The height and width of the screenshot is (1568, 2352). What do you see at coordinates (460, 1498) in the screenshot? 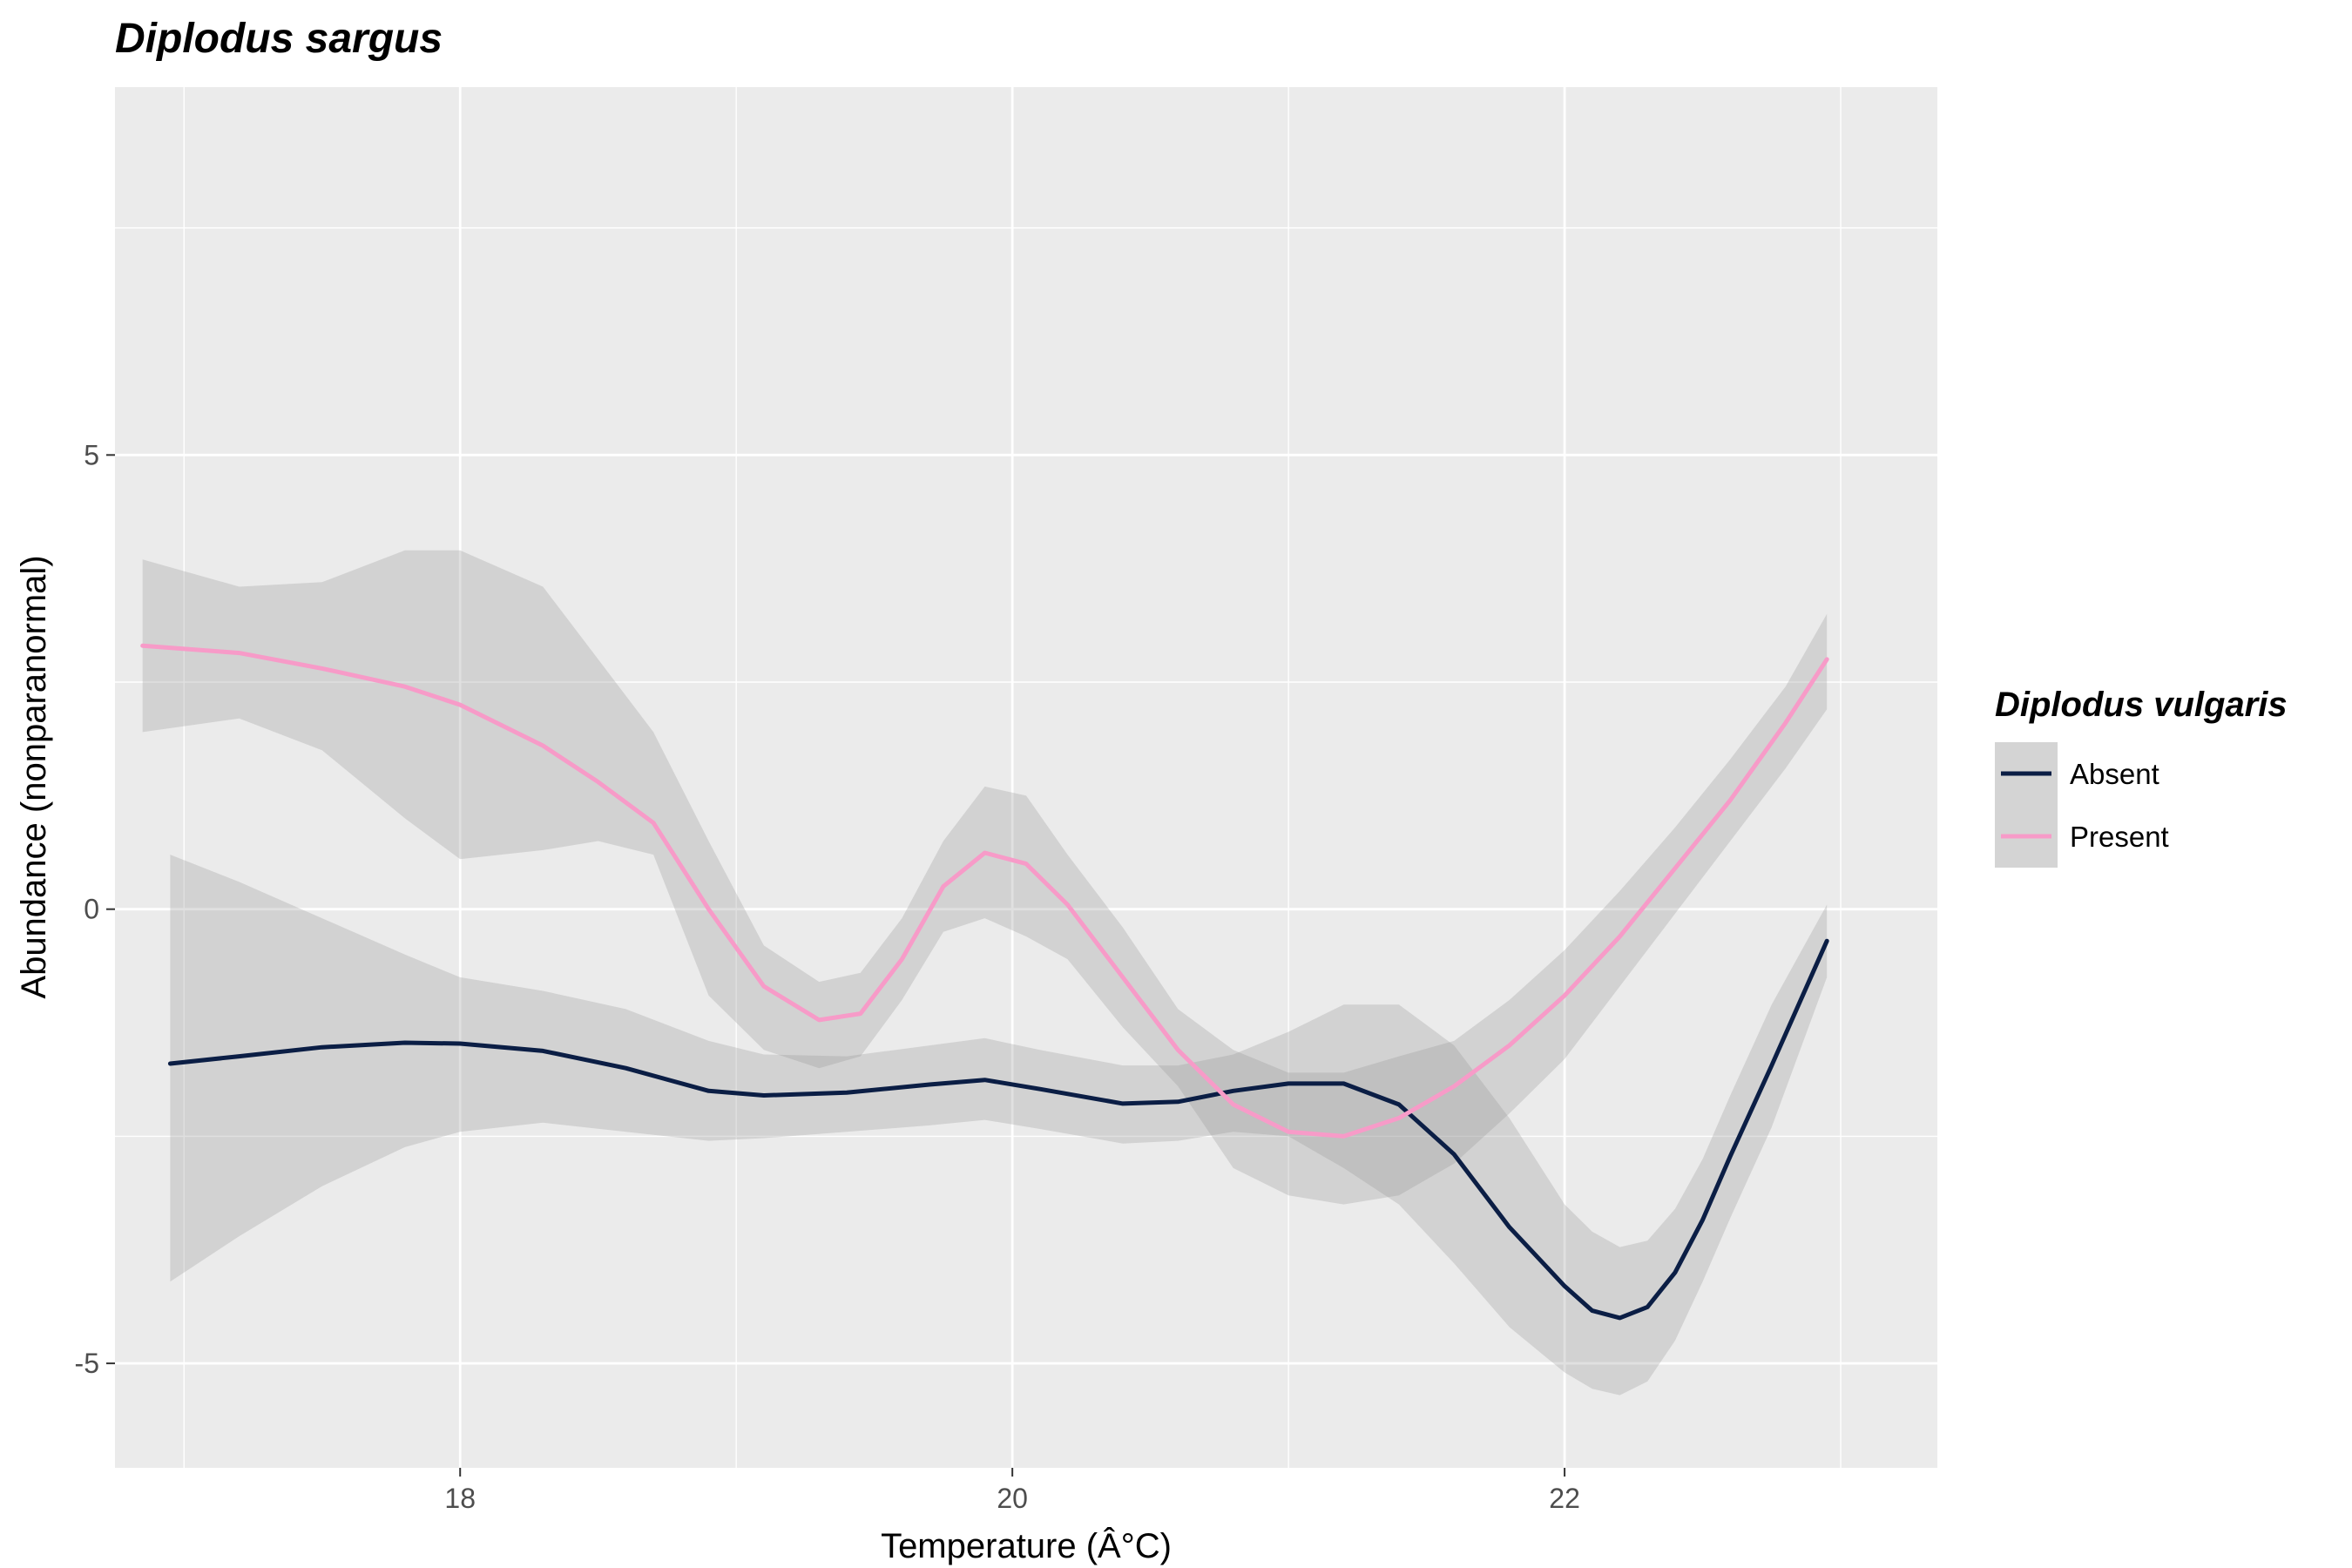
I see `x-tick-label: 18` at bounding box center [460, 1498].